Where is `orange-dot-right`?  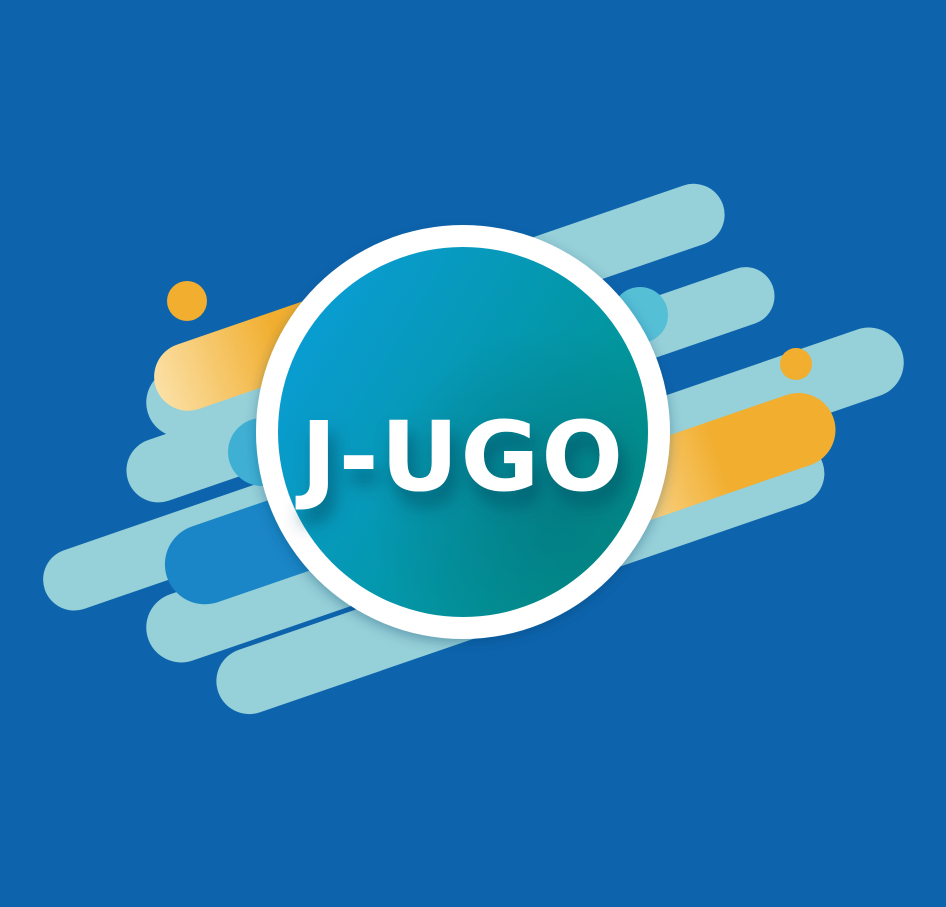
orange-dot-right is located at coordinates (796, 364).